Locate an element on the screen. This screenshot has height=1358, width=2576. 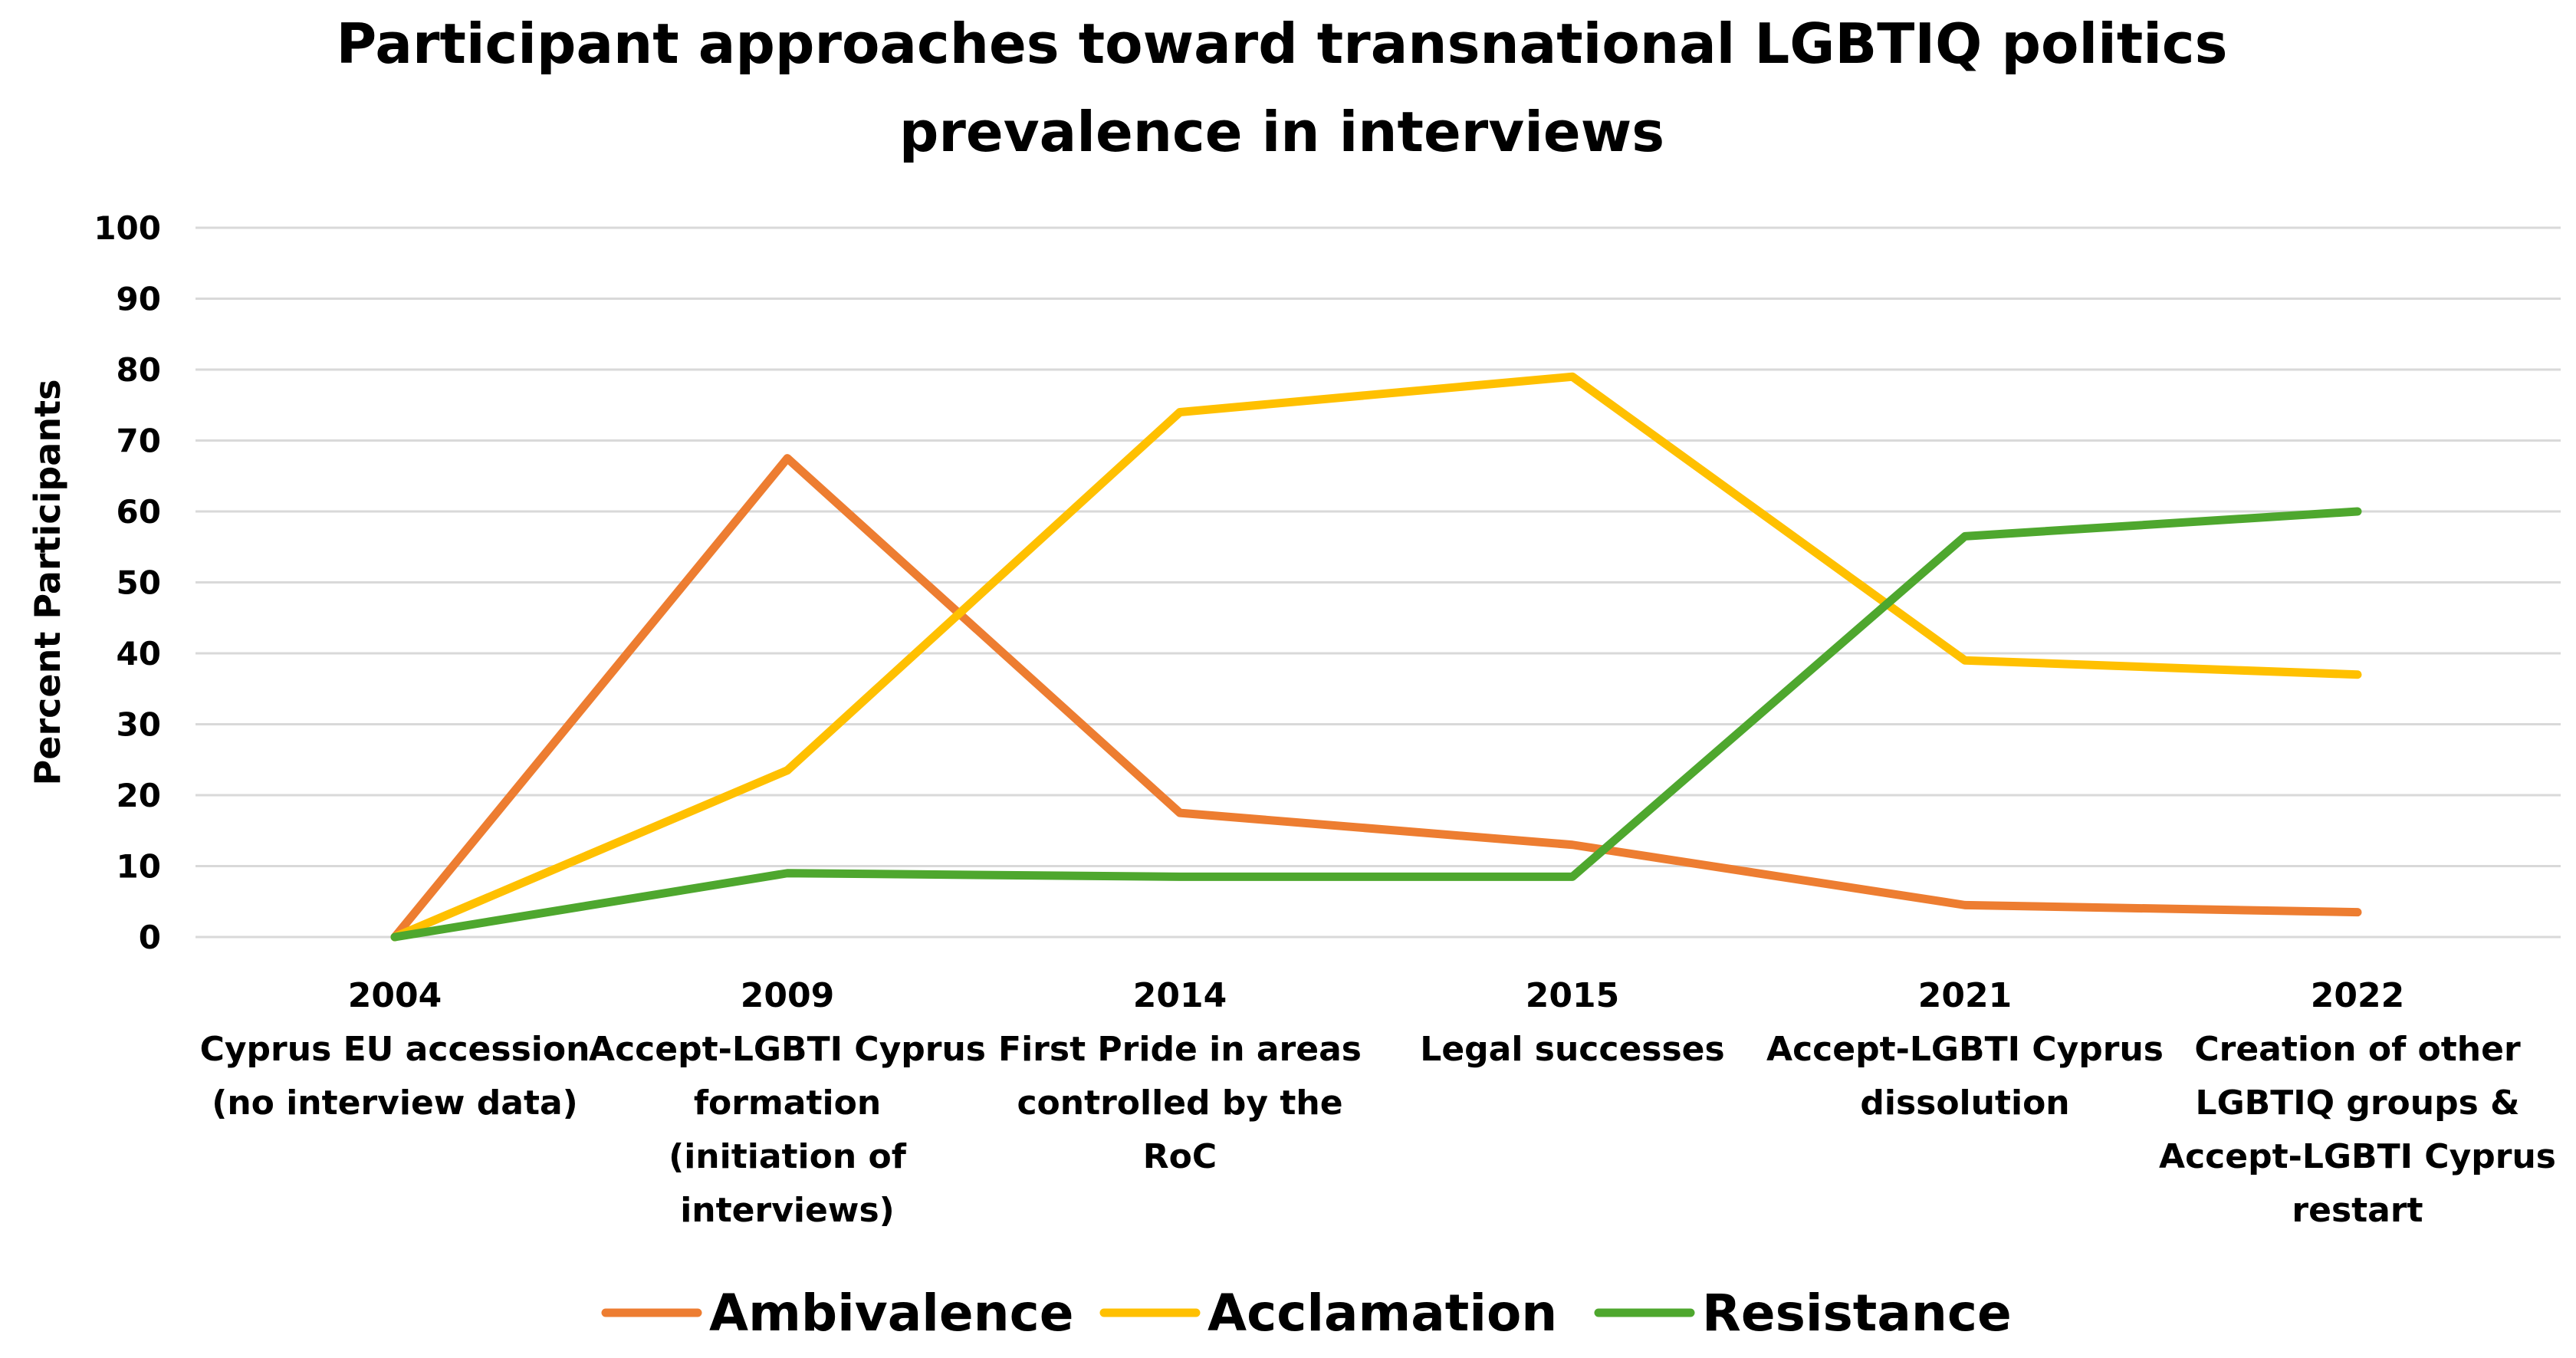
x-tick-description: LGBTIQ groups & is located at coordinates (2358, 1103).